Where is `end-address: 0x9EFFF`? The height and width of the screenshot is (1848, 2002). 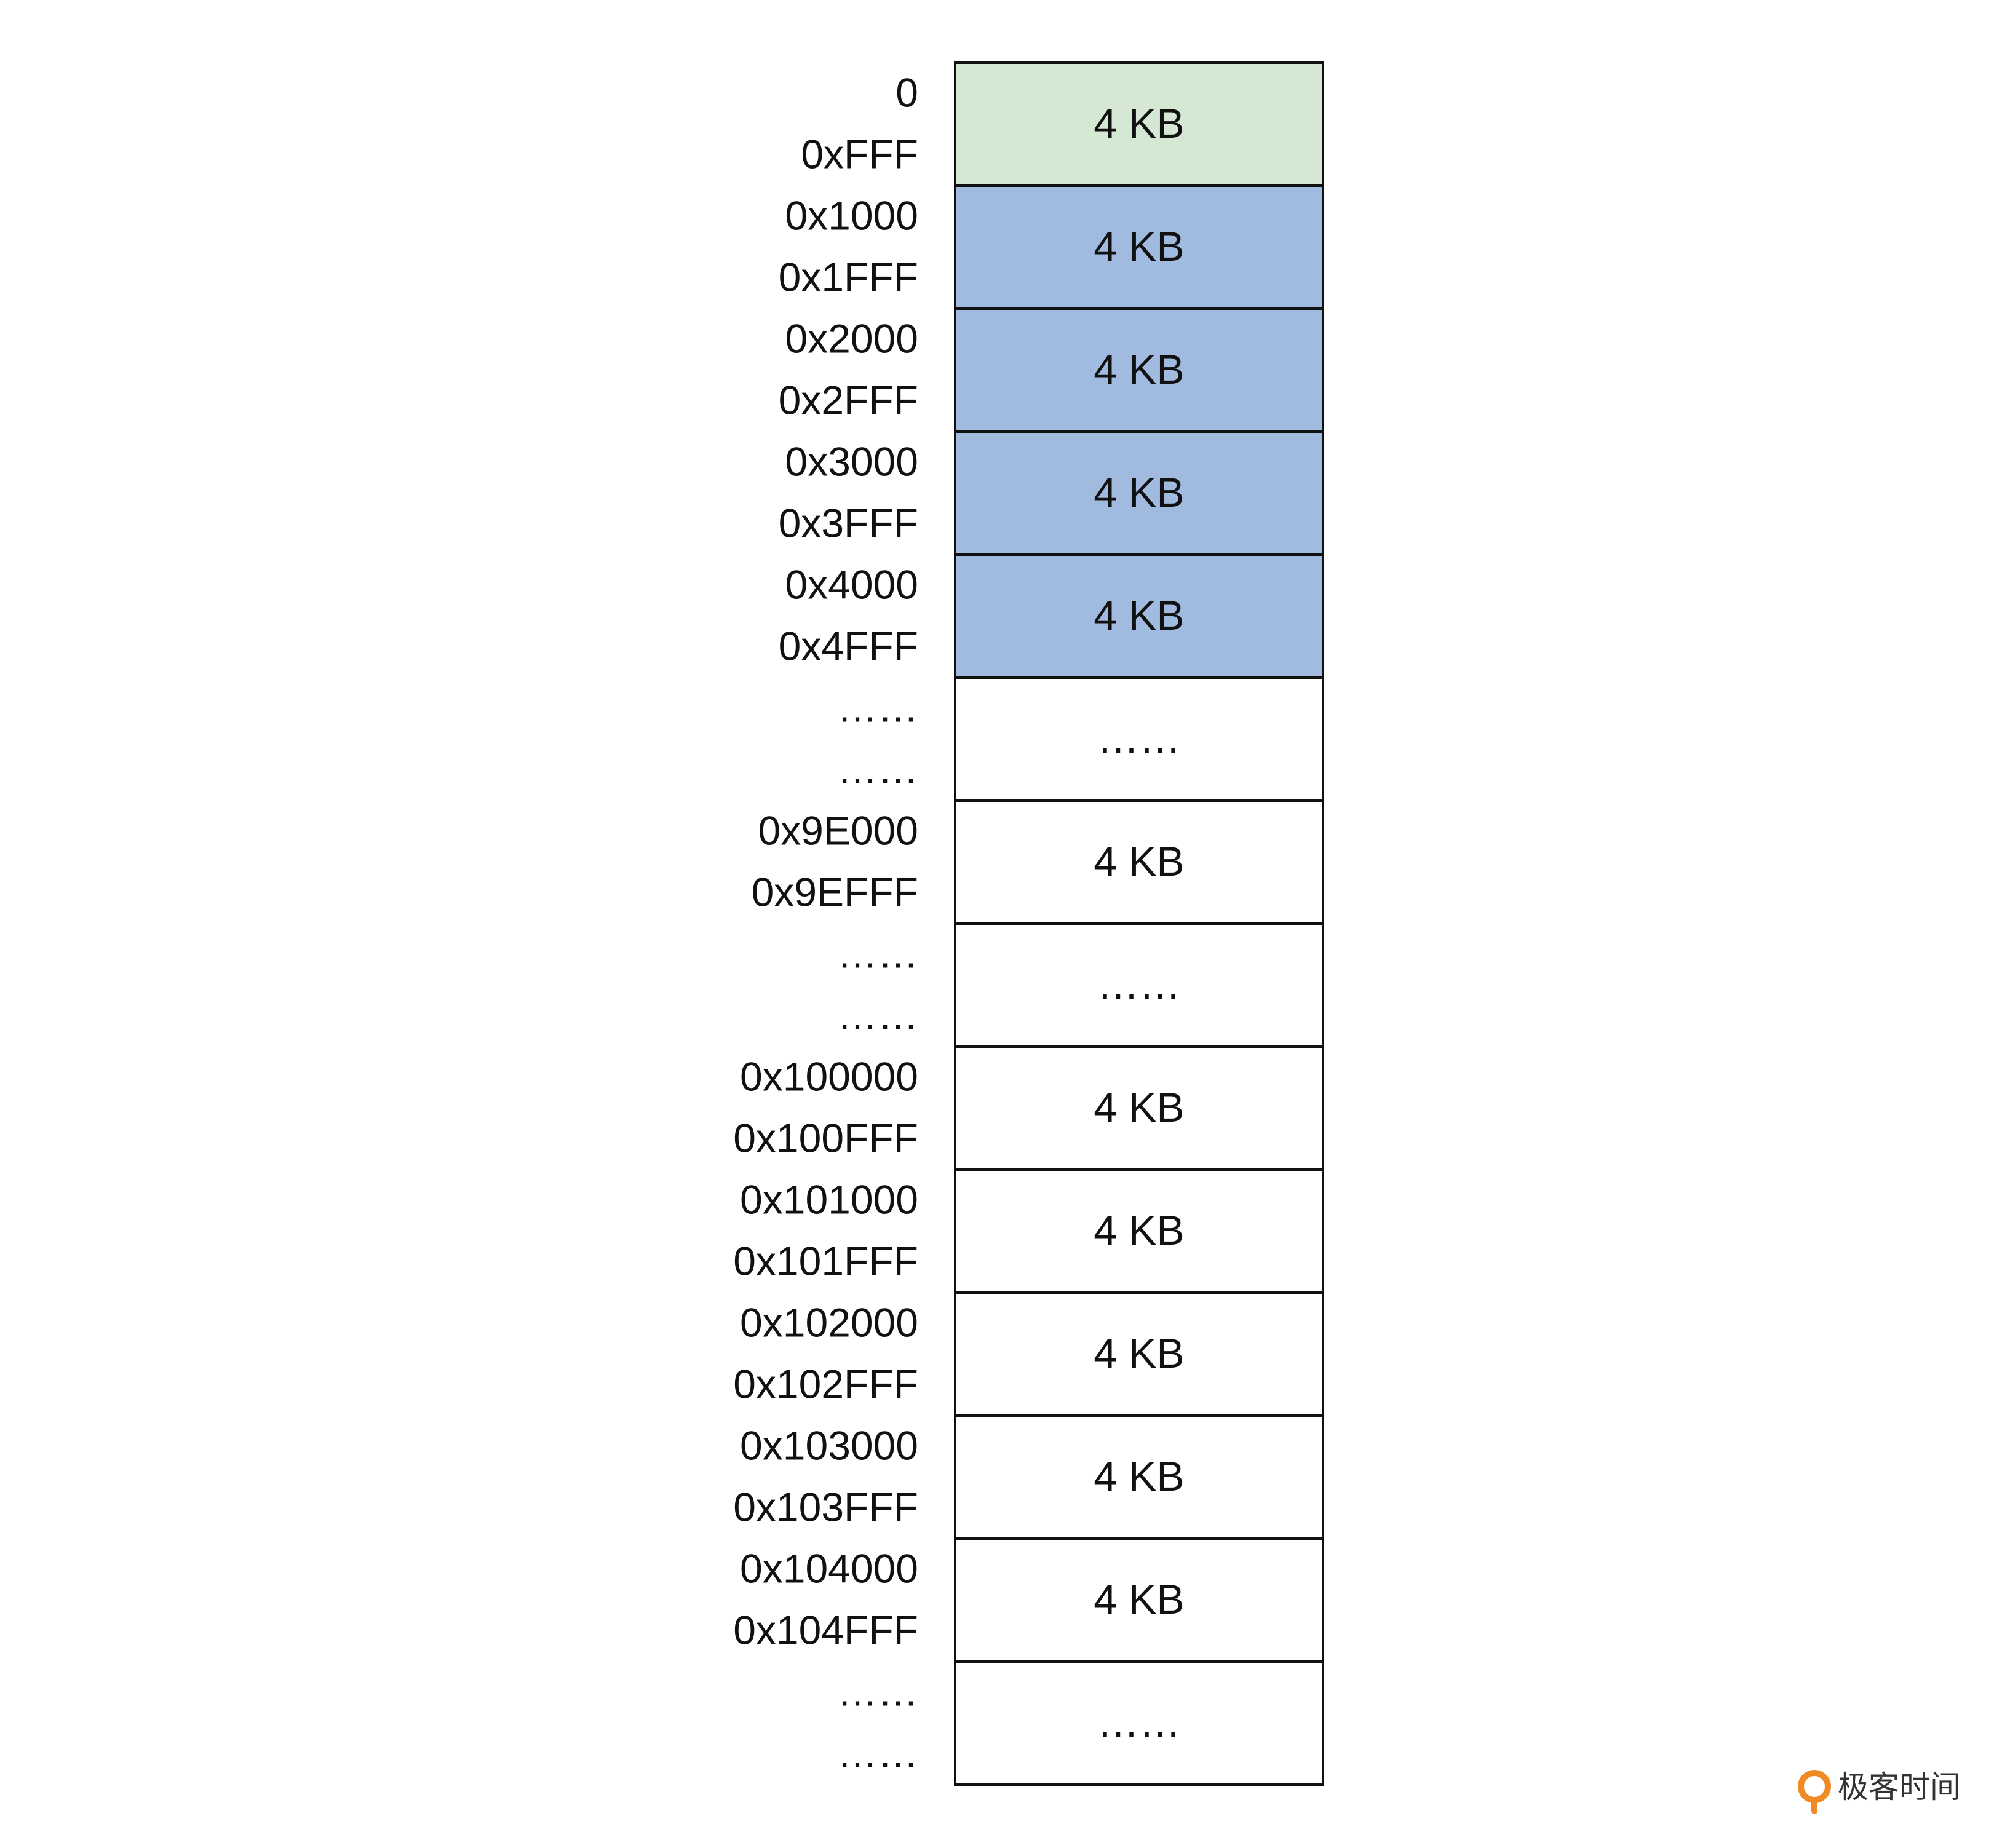
end-address: 0x9EFFF is located at coordinates (835, 891).